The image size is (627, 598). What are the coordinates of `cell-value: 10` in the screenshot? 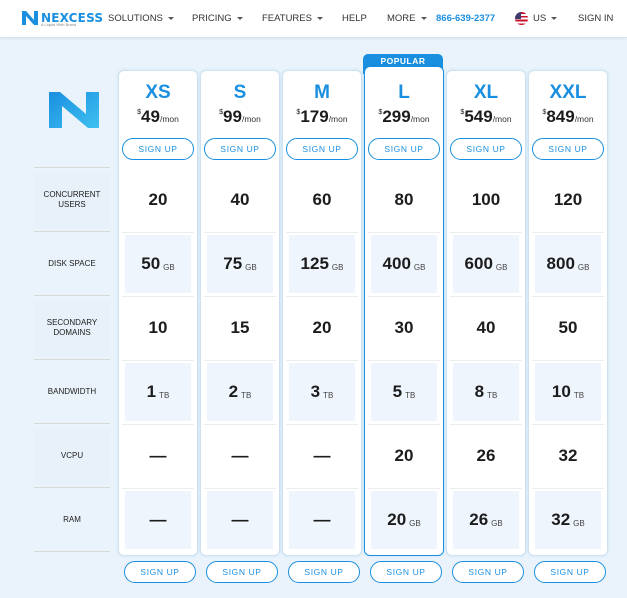 It's located at (561, 391).